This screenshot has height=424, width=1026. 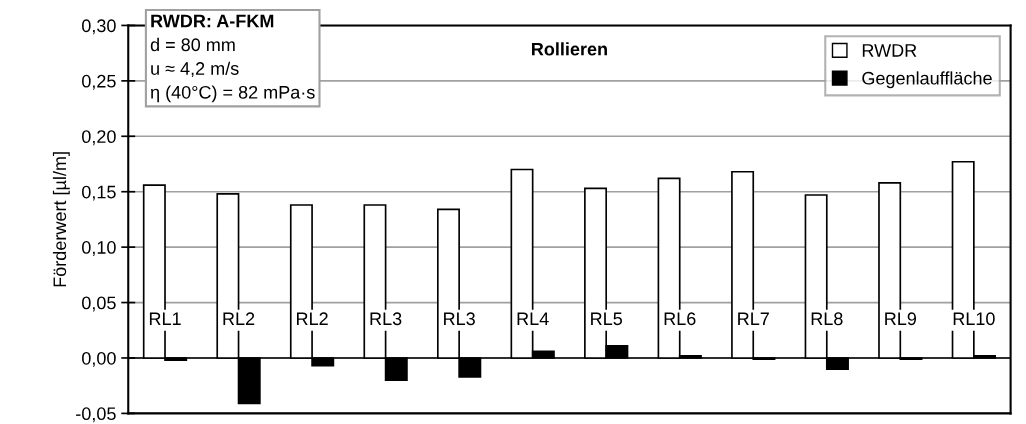 I want to click on x-tick-label: RL8, so click(x=827, y=319).